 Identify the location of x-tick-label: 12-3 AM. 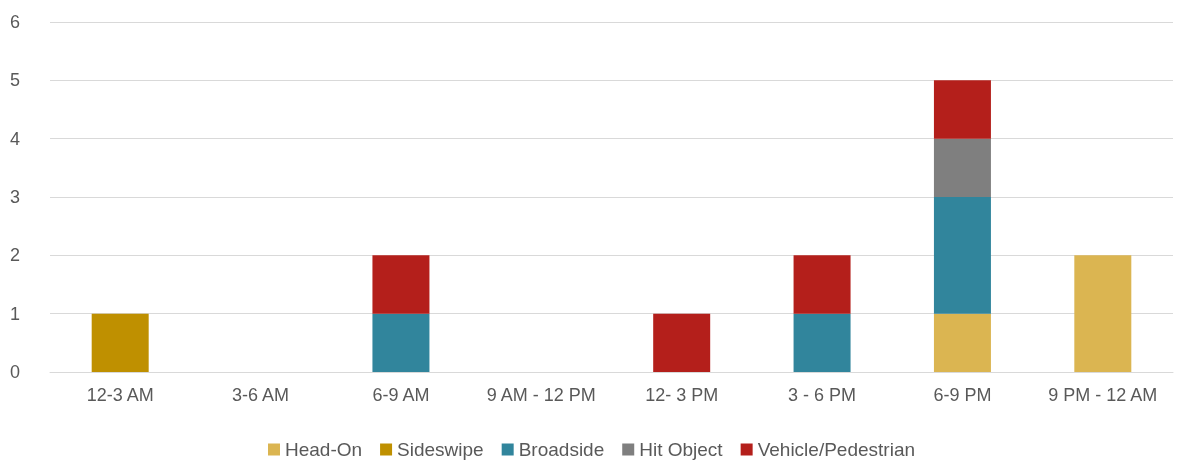
(120, 395).